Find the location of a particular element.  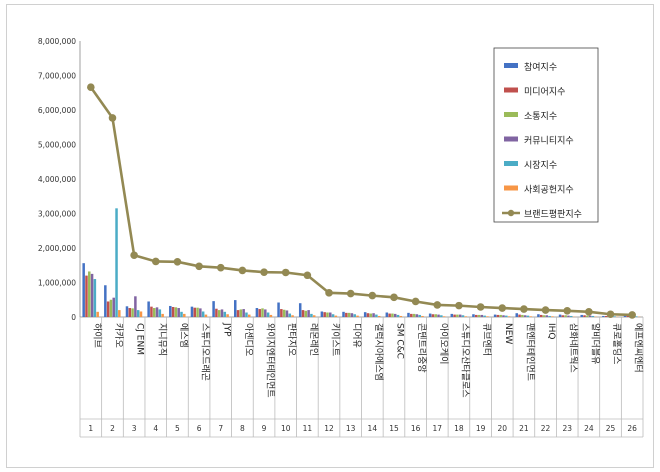

legend-box is located at coordinates (546, 135).